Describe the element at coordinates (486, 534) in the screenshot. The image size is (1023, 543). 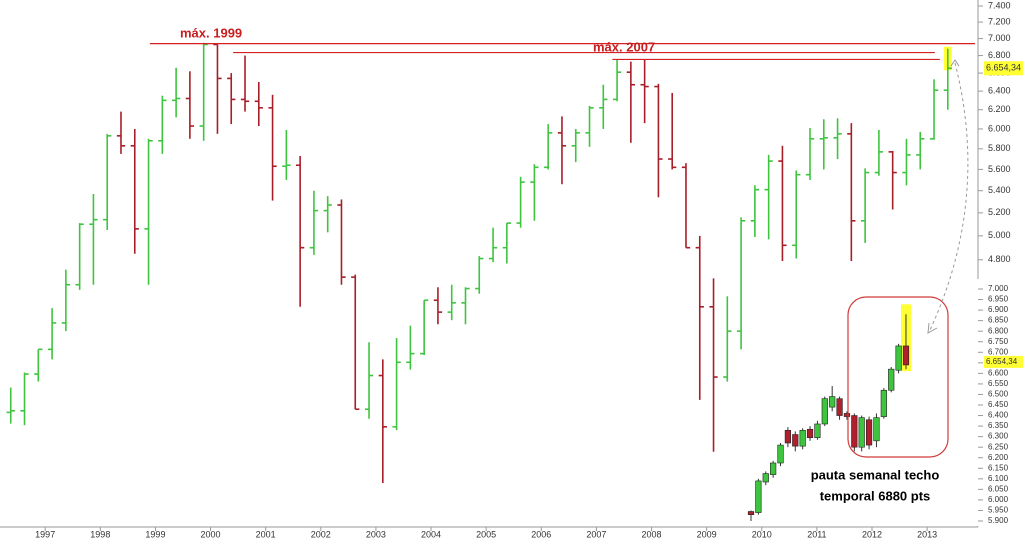
I see `x-tick-label: 2005` at that location.